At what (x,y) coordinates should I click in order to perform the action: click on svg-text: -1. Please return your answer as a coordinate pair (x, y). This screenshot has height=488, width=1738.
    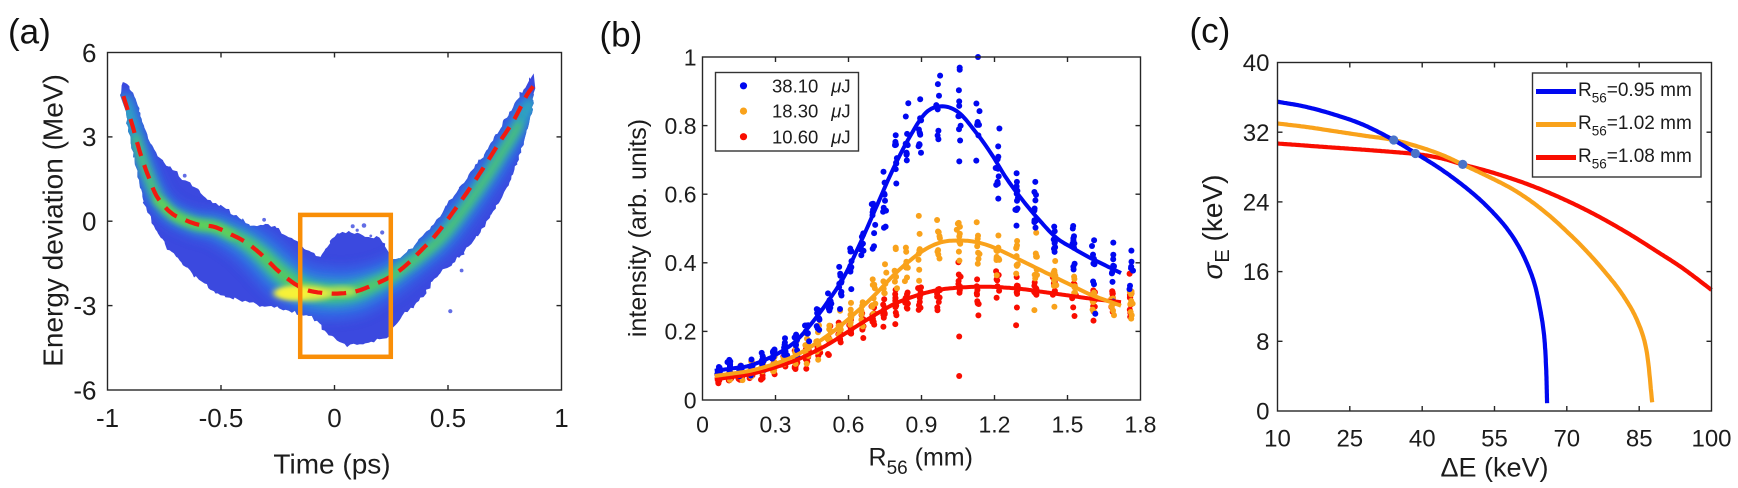
    Looking at the image, I should click on (107, 418).